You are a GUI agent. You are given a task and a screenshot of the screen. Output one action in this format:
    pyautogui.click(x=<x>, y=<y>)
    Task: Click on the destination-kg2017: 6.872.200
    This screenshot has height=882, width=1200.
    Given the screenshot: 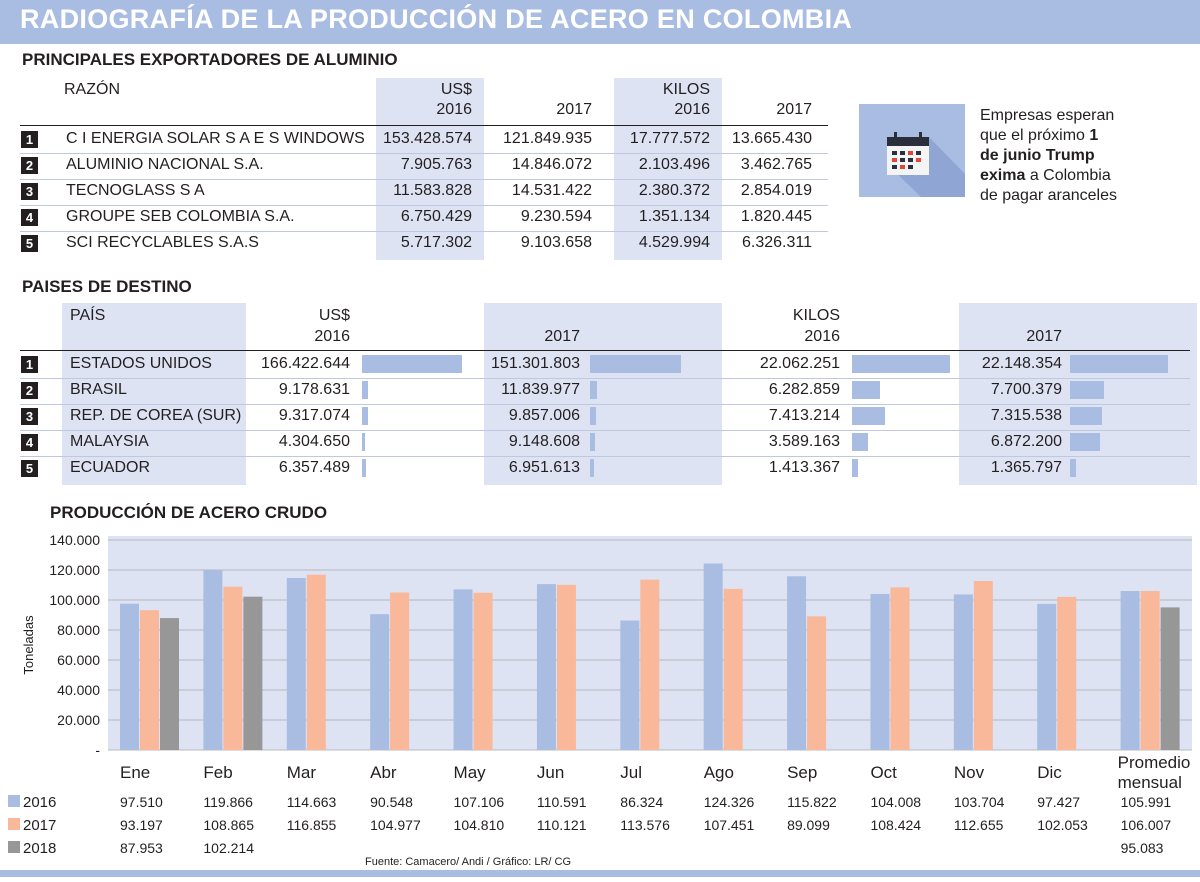 What is the action you would take?
    pyautogui.click(x=1026, y=441)
    